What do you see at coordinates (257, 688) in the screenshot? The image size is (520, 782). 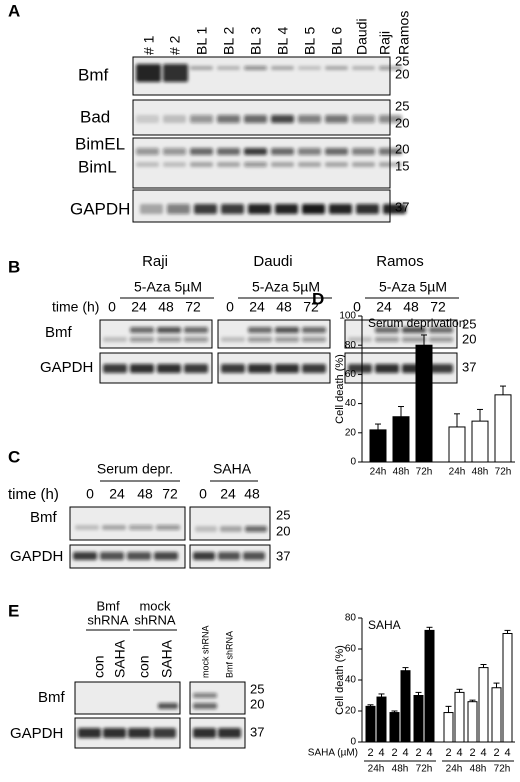 I see `mw-label: 25` at bounding box center [257, 688].